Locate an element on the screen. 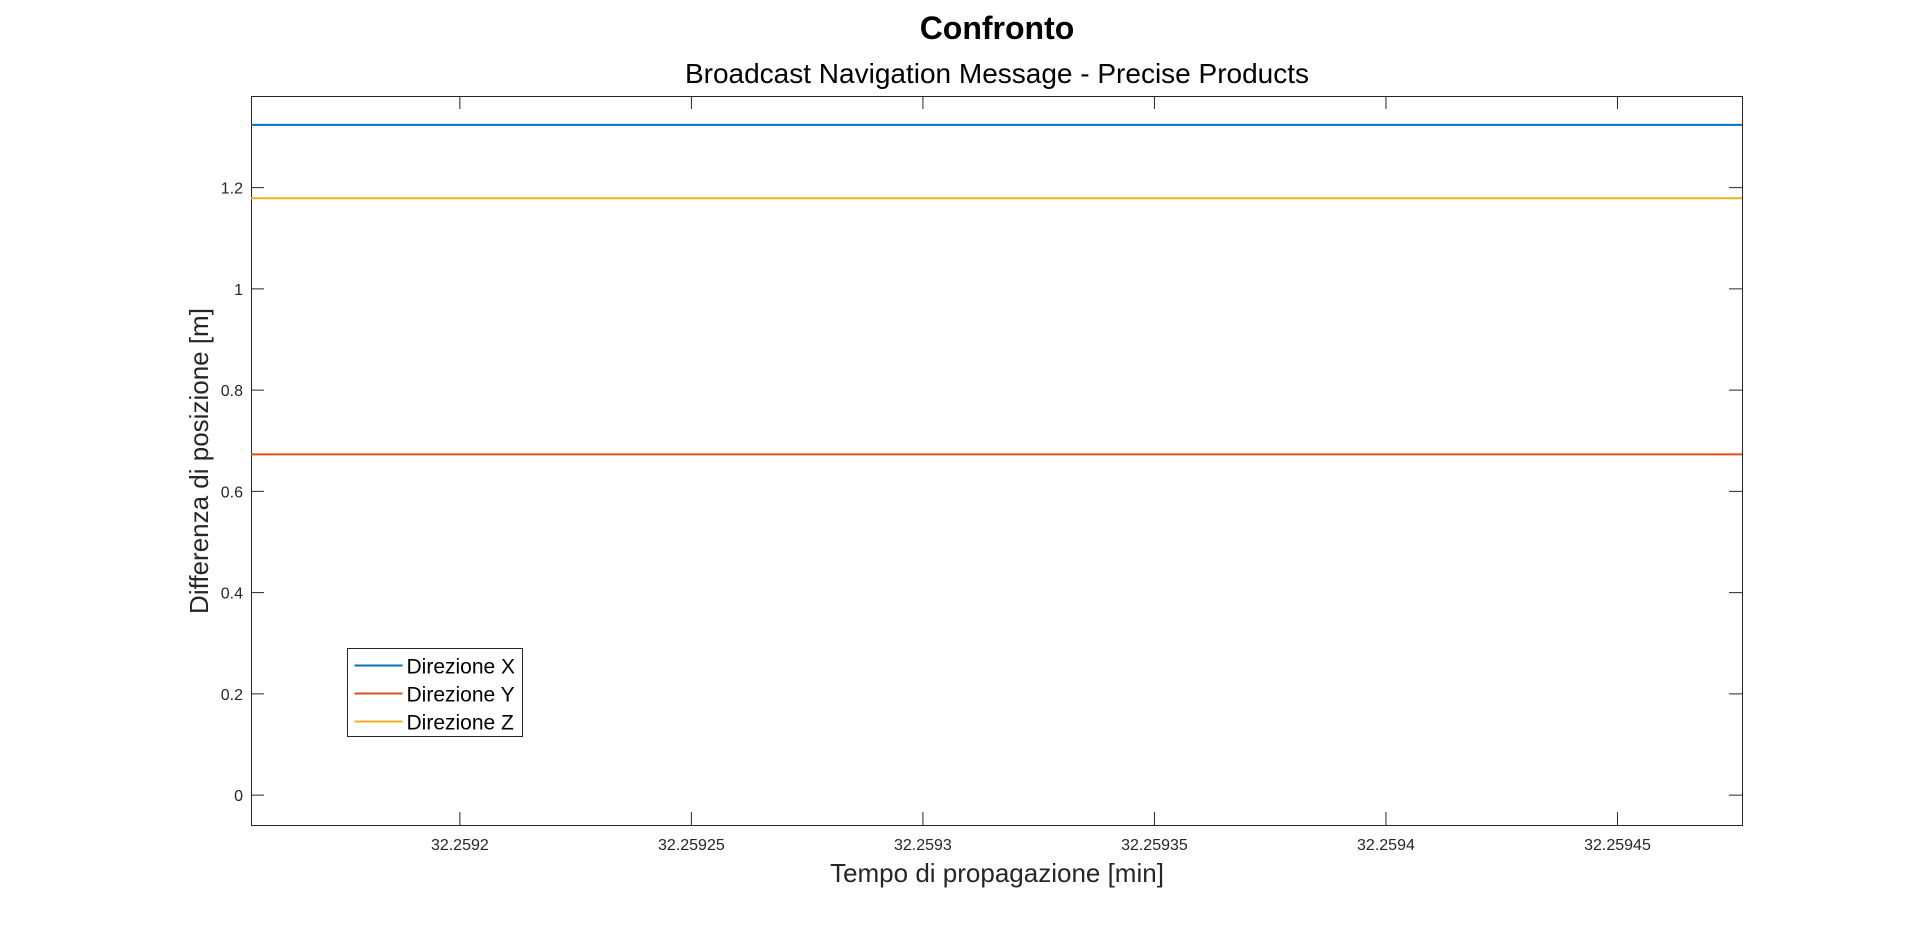 This screenshot has height=926, width=1920. x-tick-label: 32.25945 is located at coordinates (1617, 845).